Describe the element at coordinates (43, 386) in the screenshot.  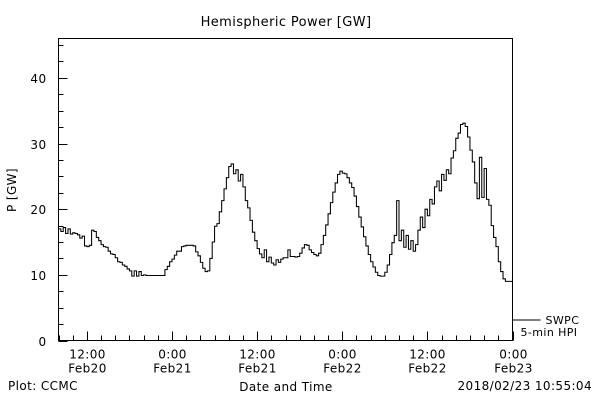
I see `plot-credit-label: Plot: CCMC` at that location.